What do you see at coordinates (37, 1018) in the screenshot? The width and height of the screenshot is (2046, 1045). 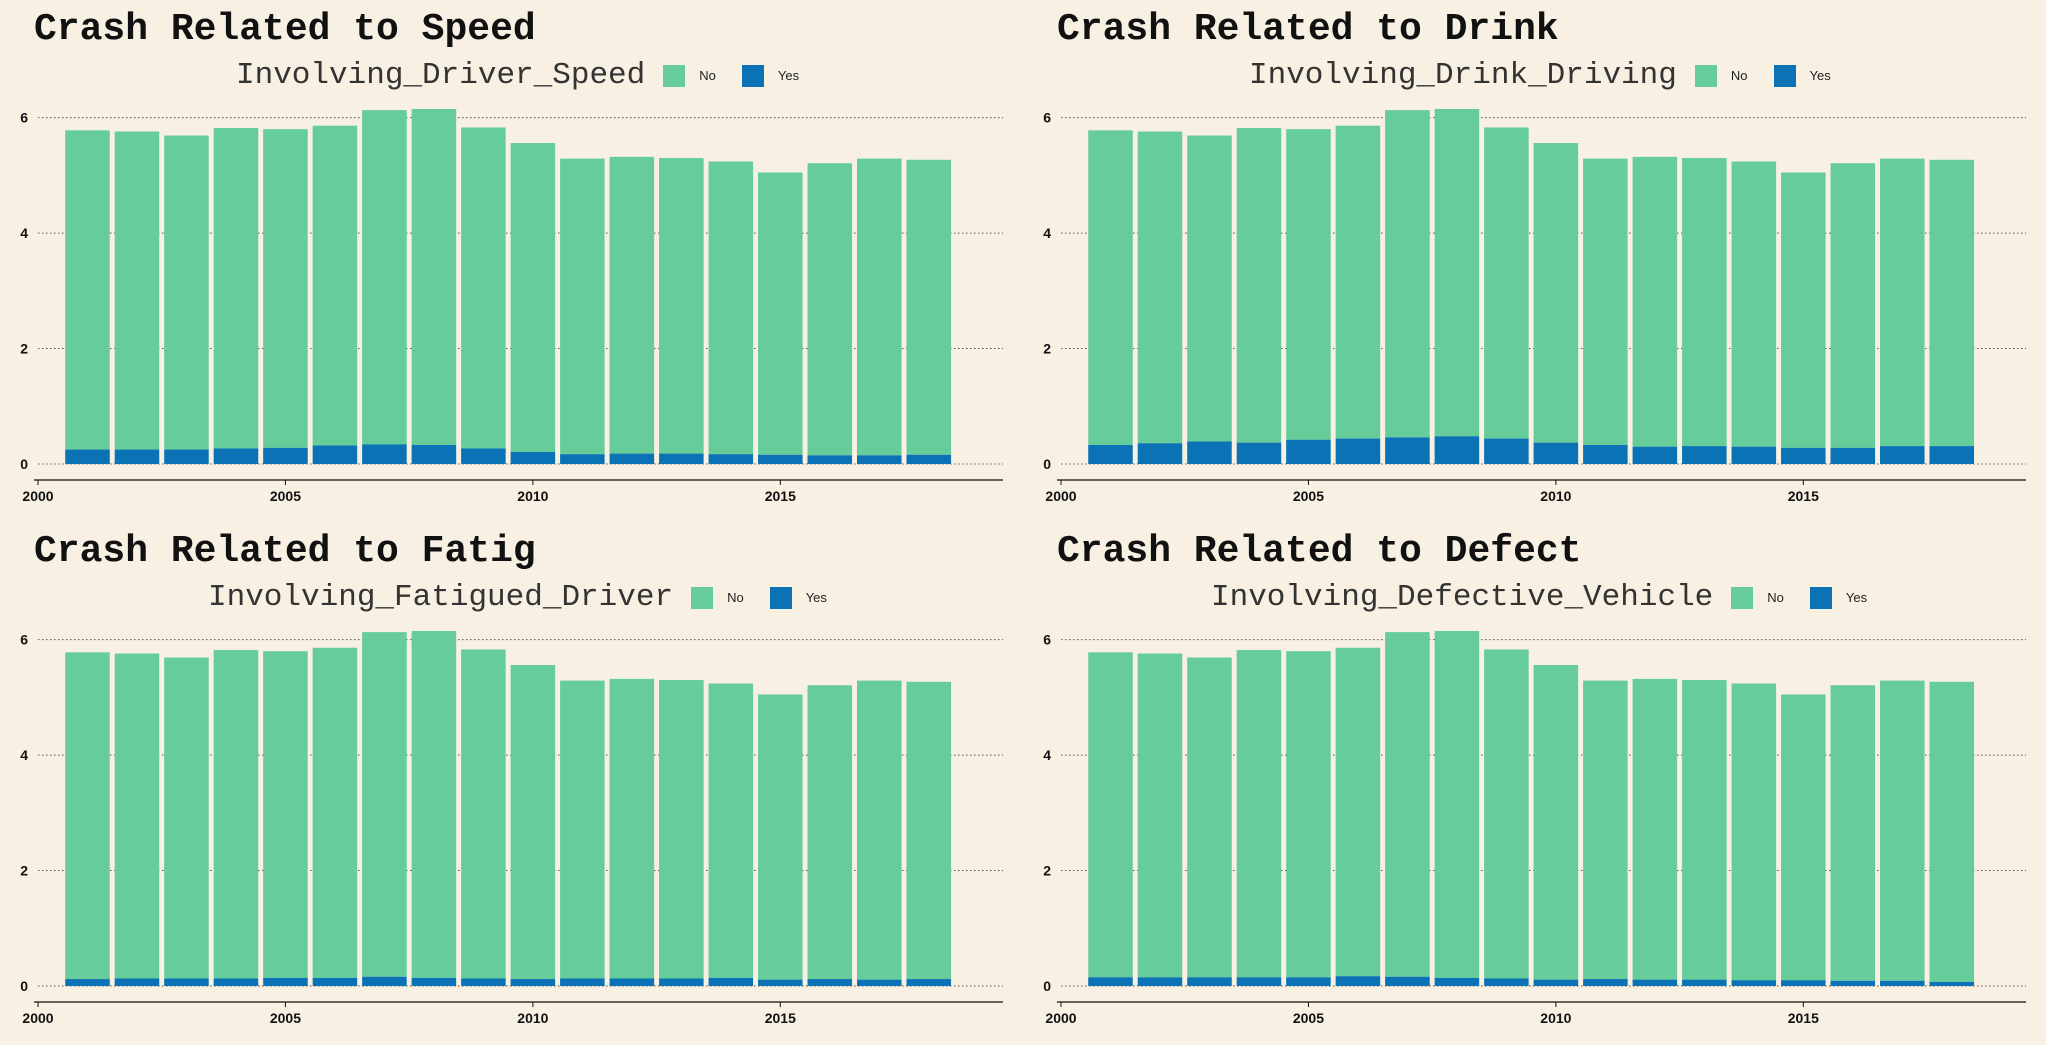 I see `x-tick-label: 2000` at bounding box center [37, 1018].